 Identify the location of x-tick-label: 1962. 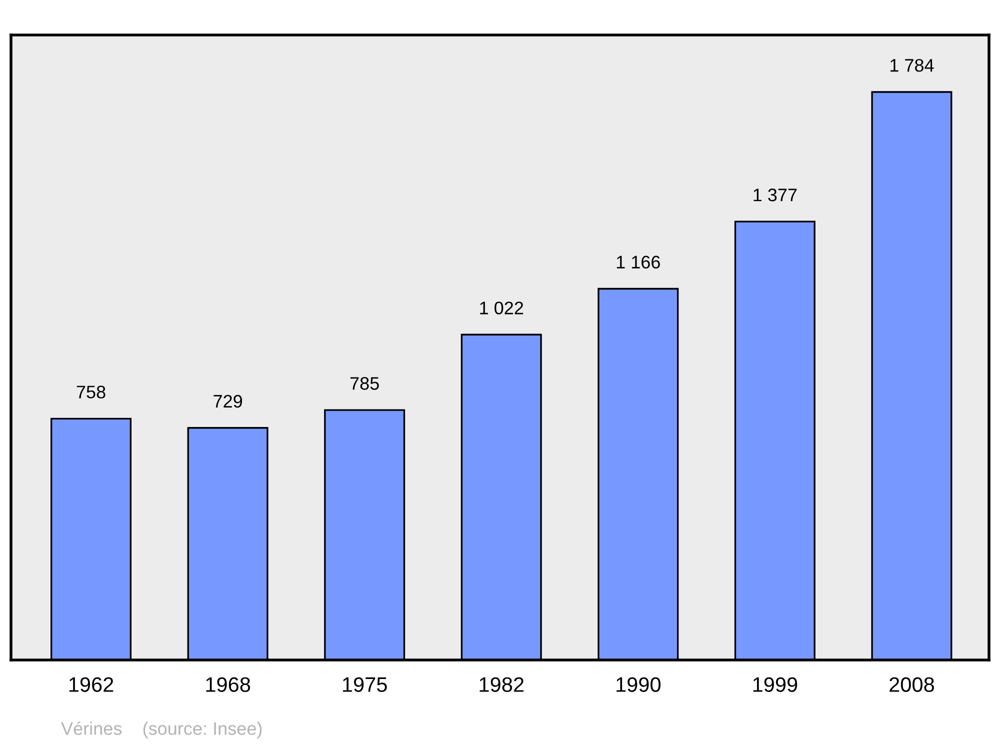
(91, 684).